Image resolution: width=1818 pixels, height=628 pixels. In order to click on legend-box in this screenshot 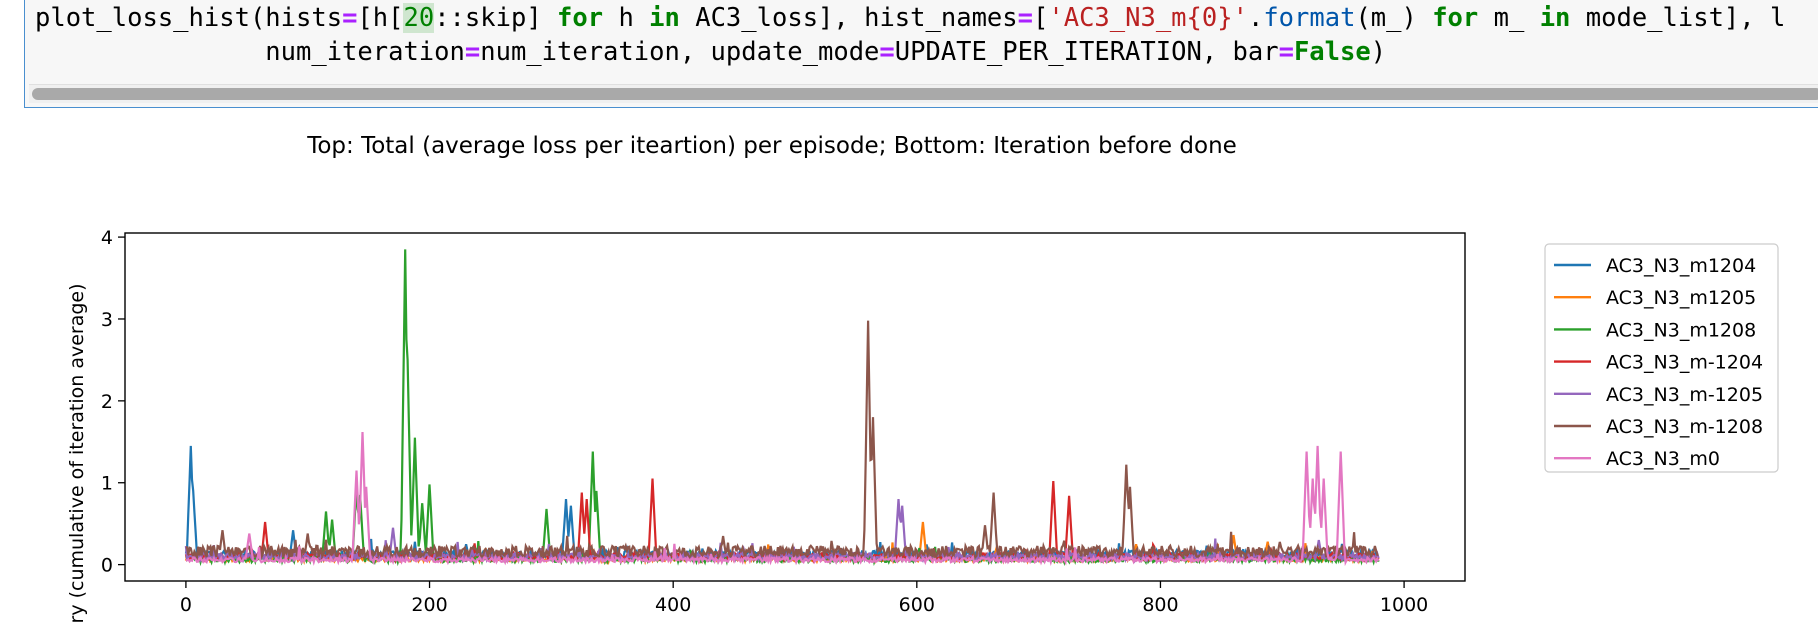, I will do `click(1661, 358)`.